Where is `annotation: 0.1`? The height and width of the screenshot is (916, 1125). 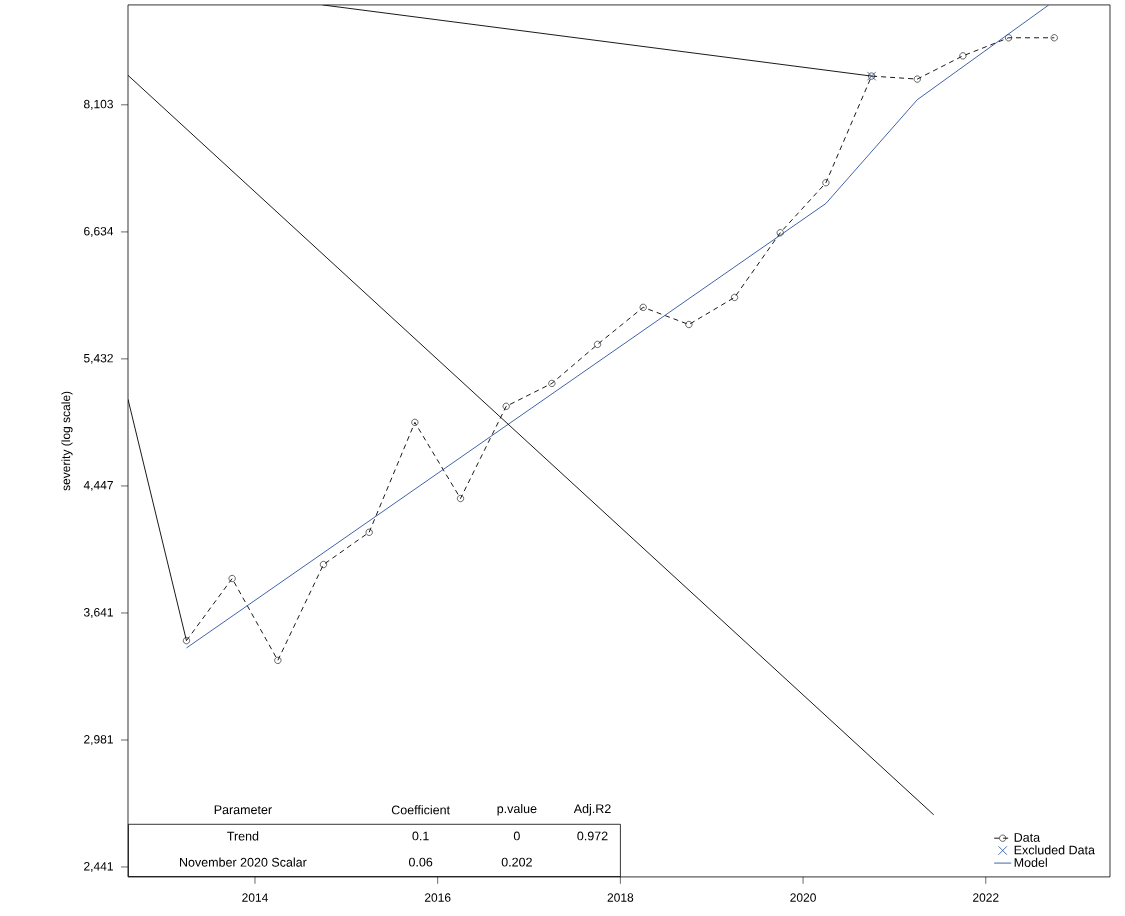
annotation: 0.1 is located at coordinates (420, 836).